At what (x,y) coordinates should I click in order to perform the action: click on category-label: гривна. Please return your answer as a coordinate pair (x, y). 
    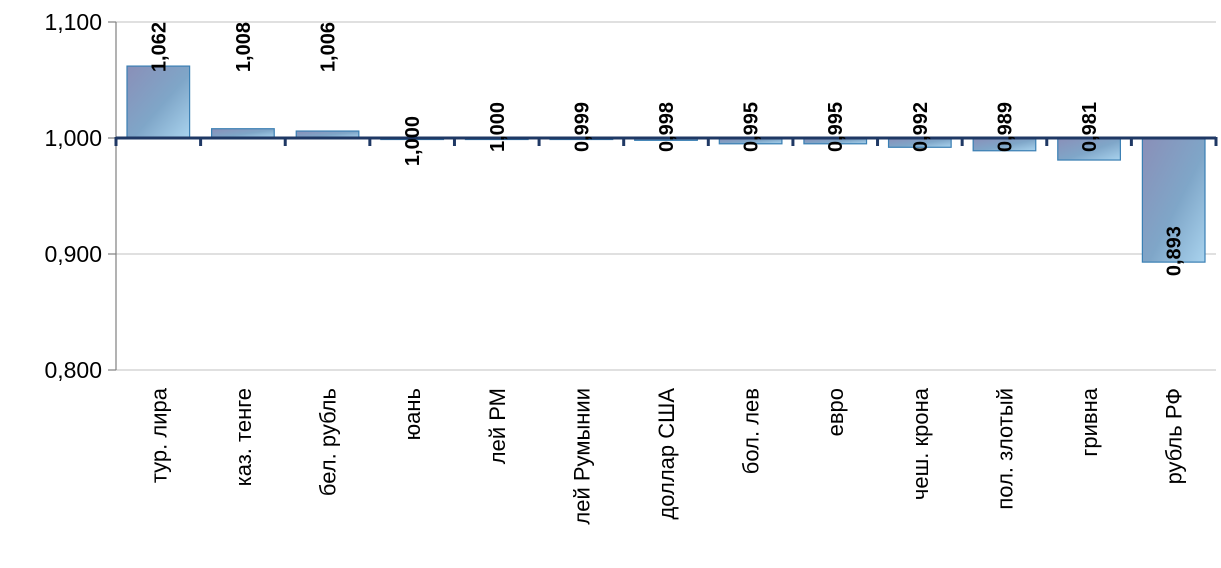
    Looking at the image, I should click on (1089, 421).